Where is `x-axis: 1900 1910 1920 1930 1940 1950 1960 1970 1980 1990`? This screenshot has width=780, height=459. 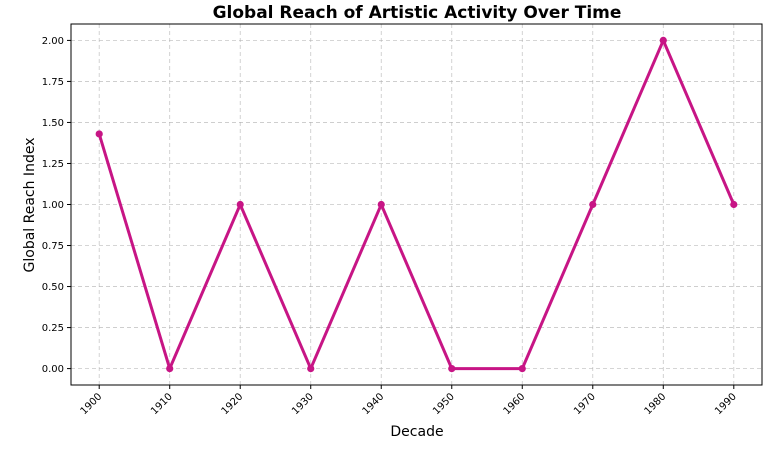
x-axis: 1900 1910 1920 1930 1940 1950 1960 1970 1980 1990 is located at coordinates (409, 401).